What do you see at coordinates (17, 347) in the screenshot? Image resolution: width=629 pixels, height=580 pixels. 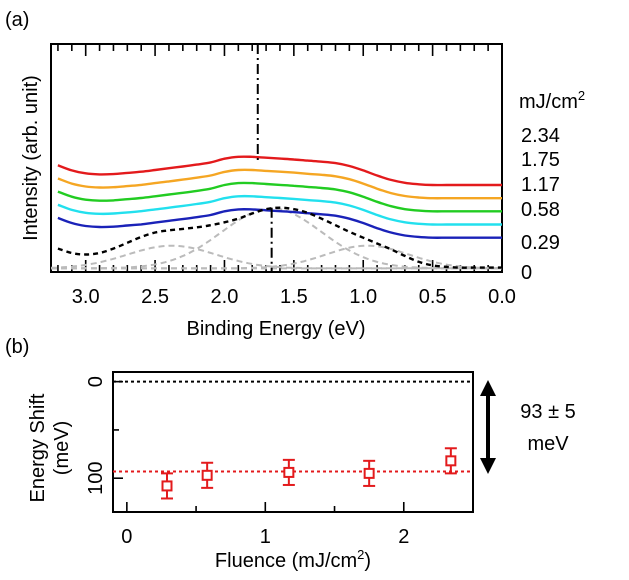 I see `panel-b-label: (b)` at bounding box center [17, 347].